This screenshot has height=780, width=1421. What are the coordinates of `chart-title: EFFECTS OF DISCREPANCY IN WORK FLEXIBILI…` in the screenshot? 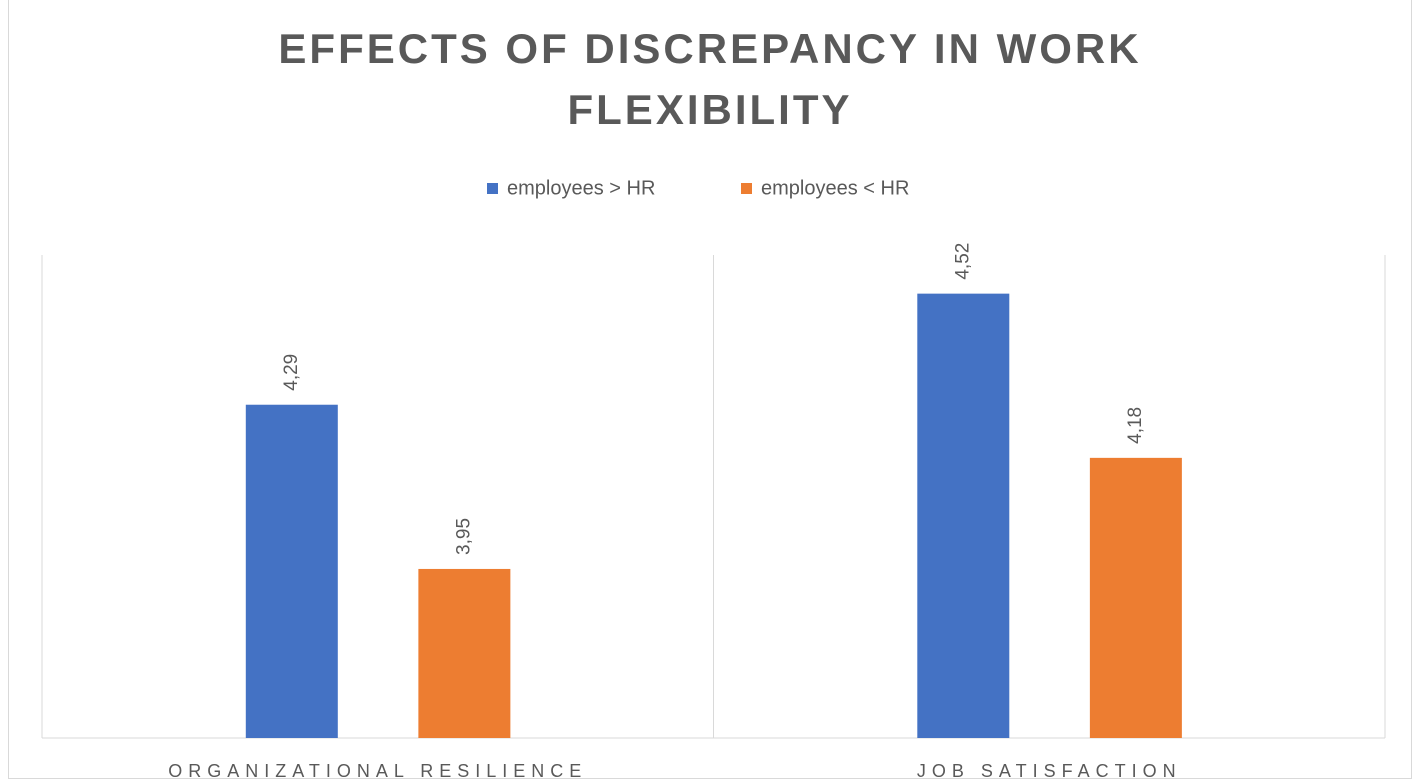 It's located at (710, 79).